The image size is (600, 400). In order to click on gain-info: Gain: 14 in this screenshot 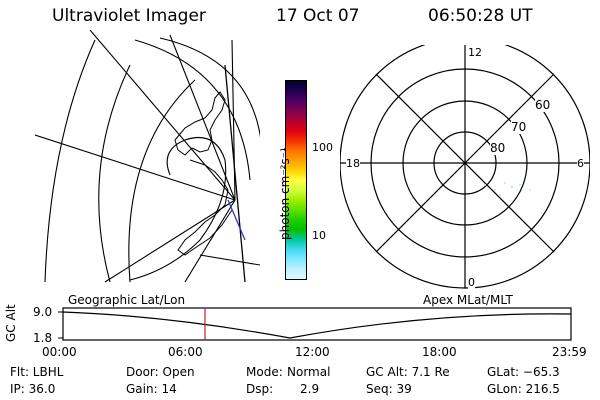, I will do `click(151, 389)`.